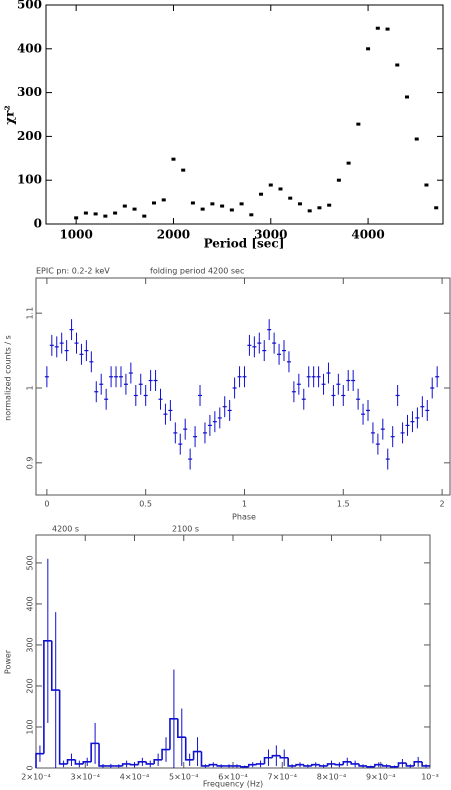 The image size is (451, 790). Describe the element at coordinates (46, 504) in the screenshot. I see `x-tick-label: 0` at that location.